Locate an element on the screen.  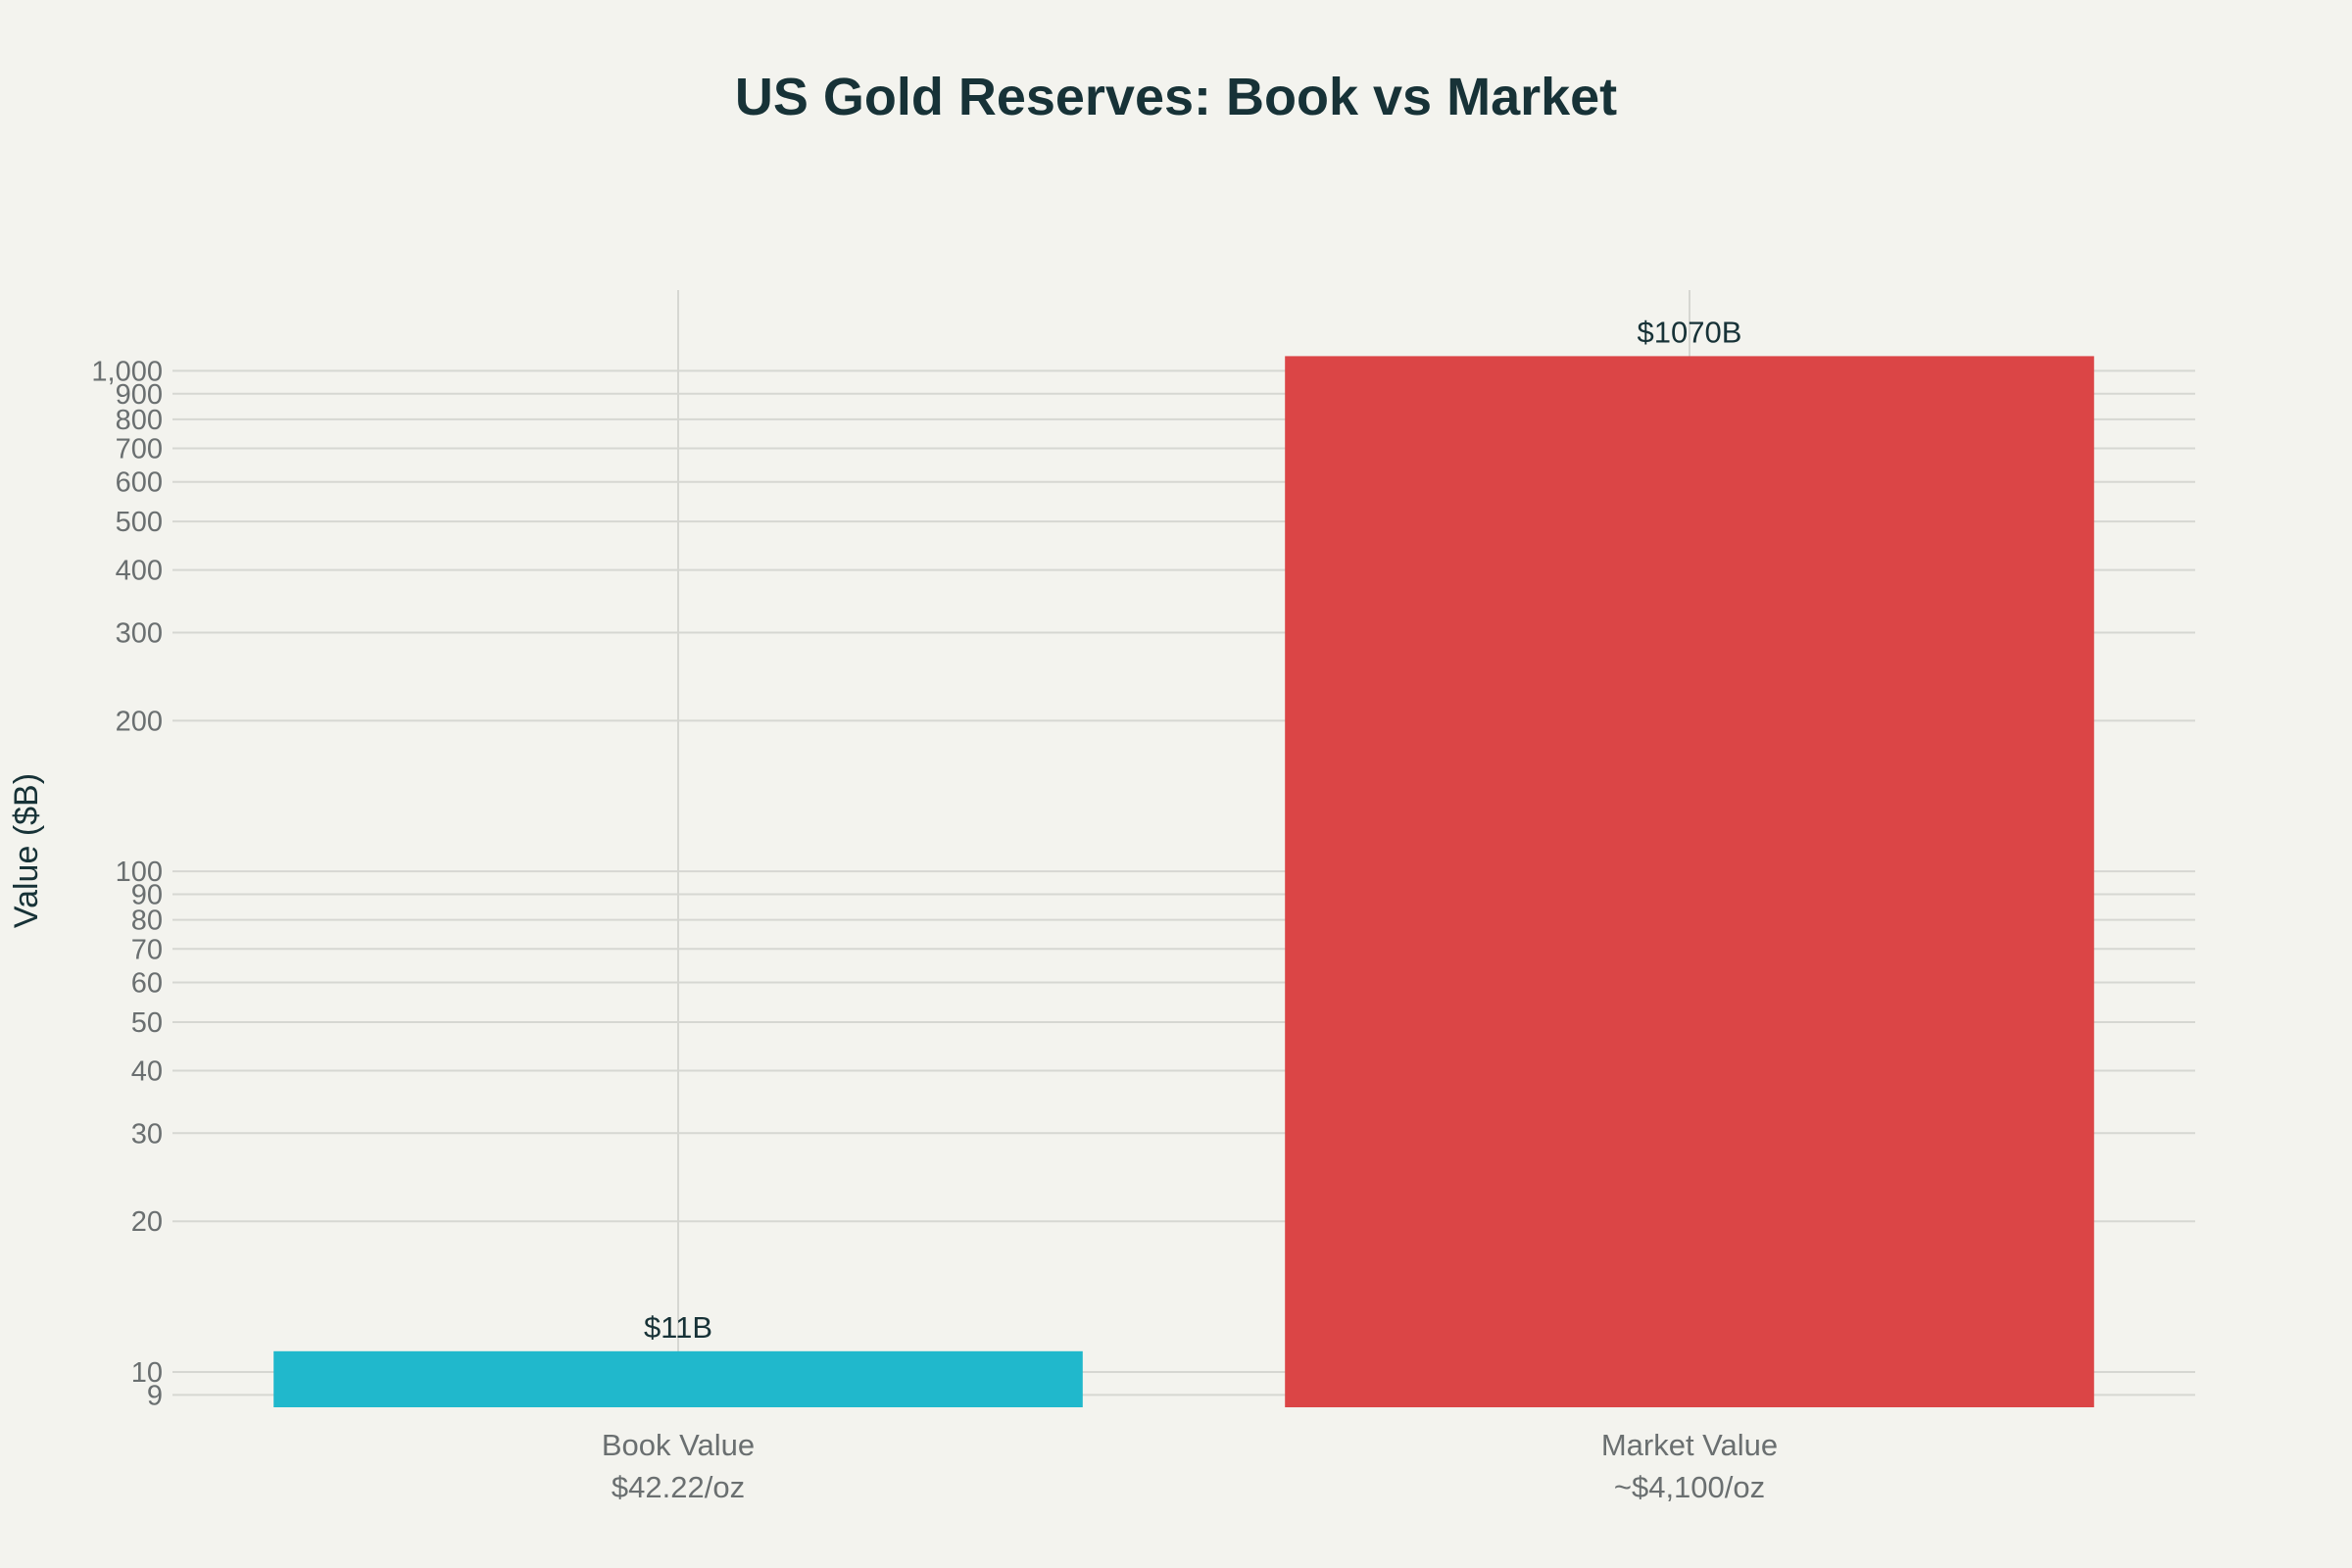
y-tick-label: 400 is located at coordinates (139, 571).